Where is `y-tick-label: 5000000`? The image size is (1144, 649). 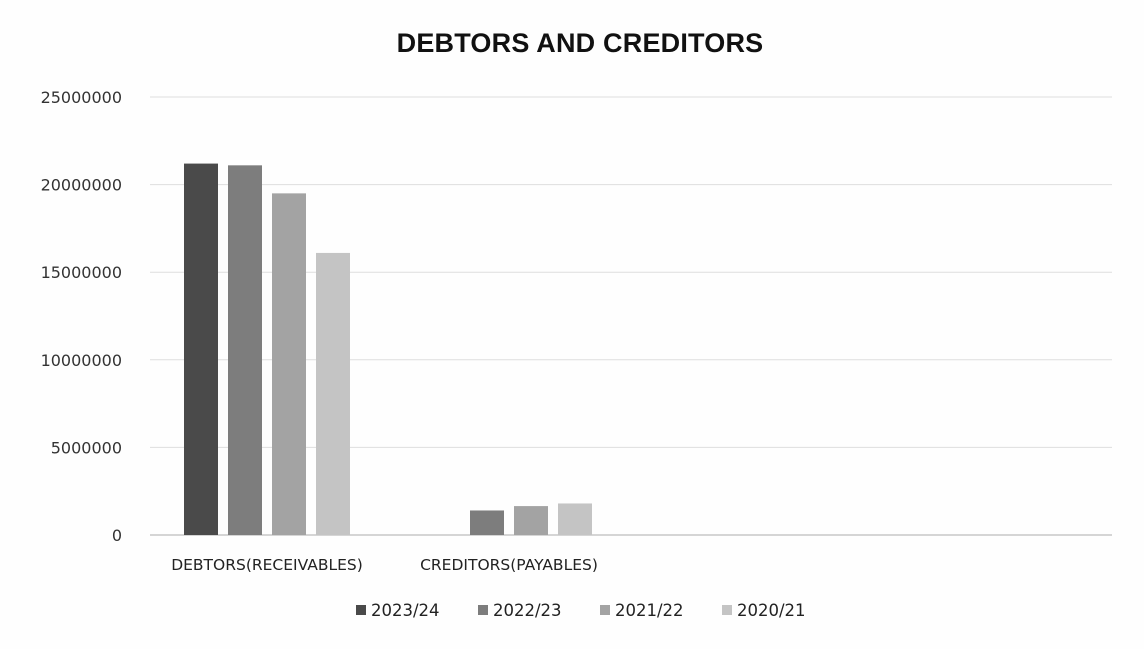
y-tick-label: 5000000 is located at coordinates (86, 447).